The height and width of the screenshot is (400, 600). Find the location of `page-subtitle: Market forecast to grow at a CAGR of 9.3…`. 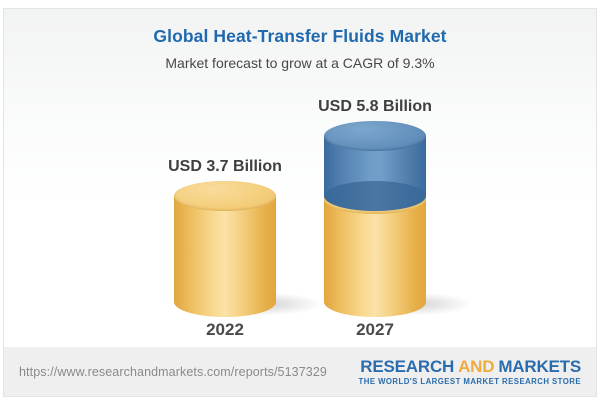

page-subtitle: Market forecast to grow at a CAGR of 9.3… is located at coordinates (300, 63).